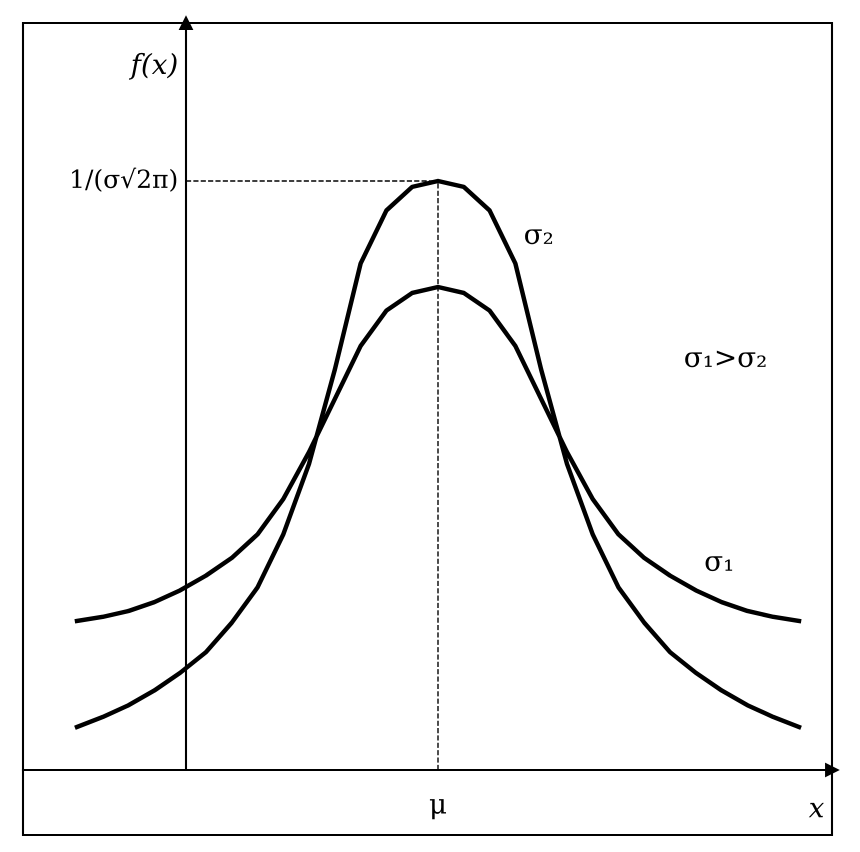 This screenshot has height=852, width=860. Describe the element at coordinates (719, 564) in the screenshot. I see `series-label: σ₁` at that location.